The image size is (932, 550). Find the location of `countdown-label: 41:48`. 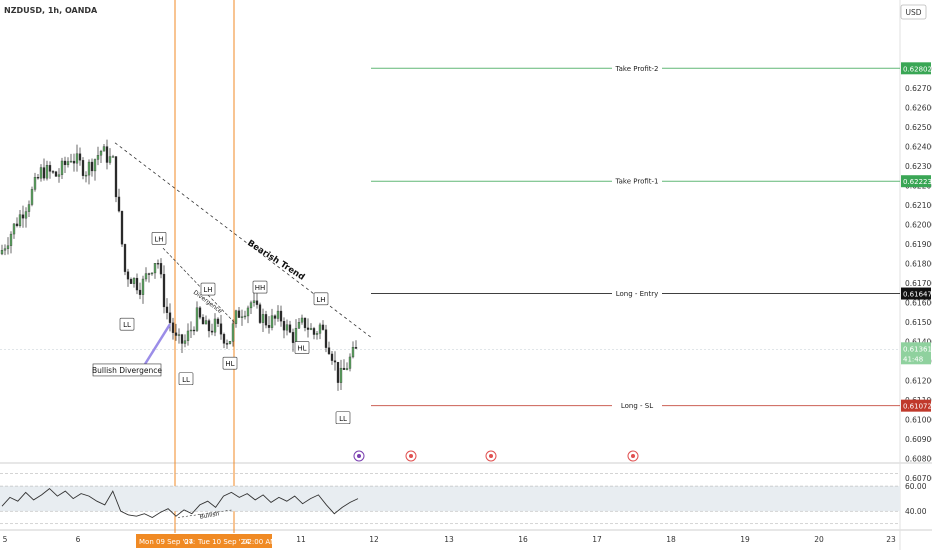

countdown-label: 41:48 is located at coordinates (913, 359).